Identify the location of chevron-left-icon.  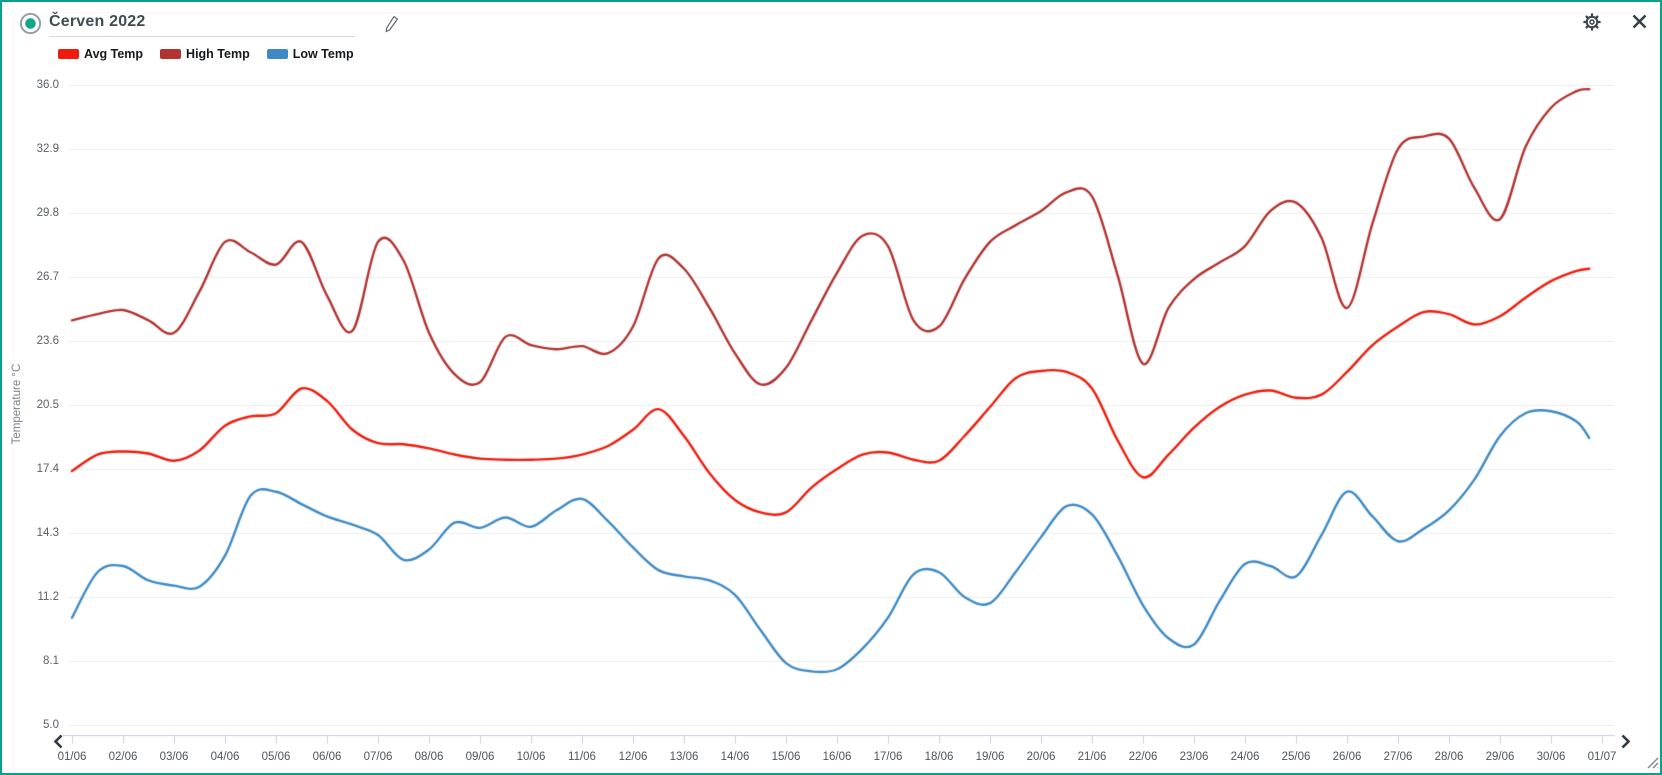
(58, 741).